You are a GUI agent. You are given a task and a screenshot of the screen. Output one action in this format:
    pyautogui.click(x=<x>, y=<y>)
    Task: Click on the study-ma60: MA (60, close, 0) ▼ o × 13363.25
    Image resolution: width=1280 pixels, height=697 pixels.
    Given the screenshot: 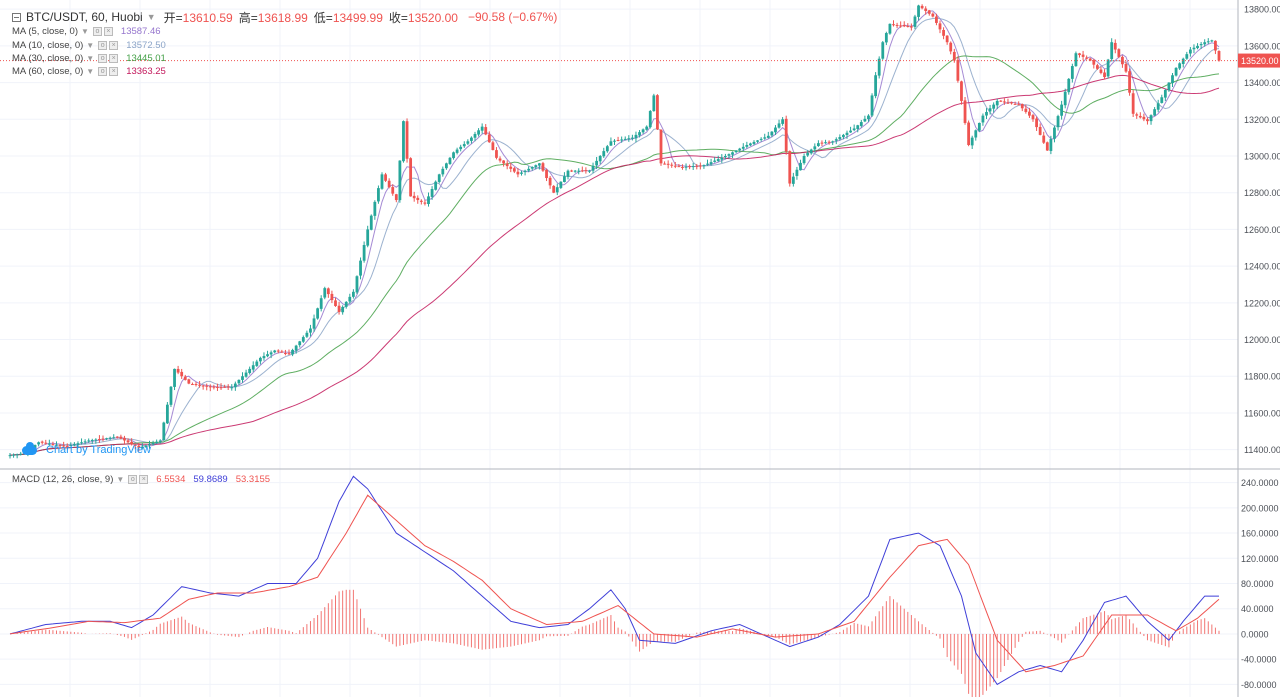 What is the action you would take?
    pyautogui.click(x=89, y=71)
    